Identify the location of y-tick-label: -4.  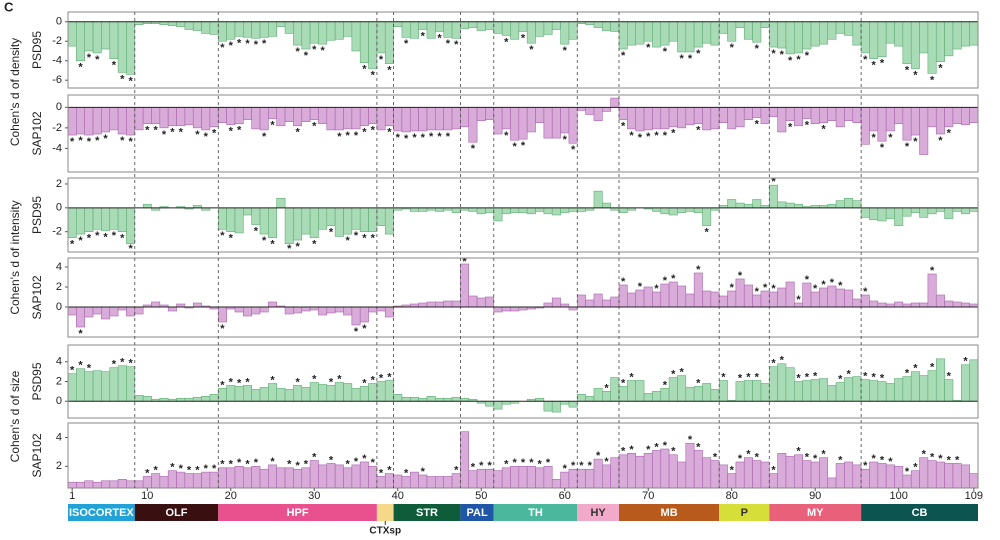
(57, 61).